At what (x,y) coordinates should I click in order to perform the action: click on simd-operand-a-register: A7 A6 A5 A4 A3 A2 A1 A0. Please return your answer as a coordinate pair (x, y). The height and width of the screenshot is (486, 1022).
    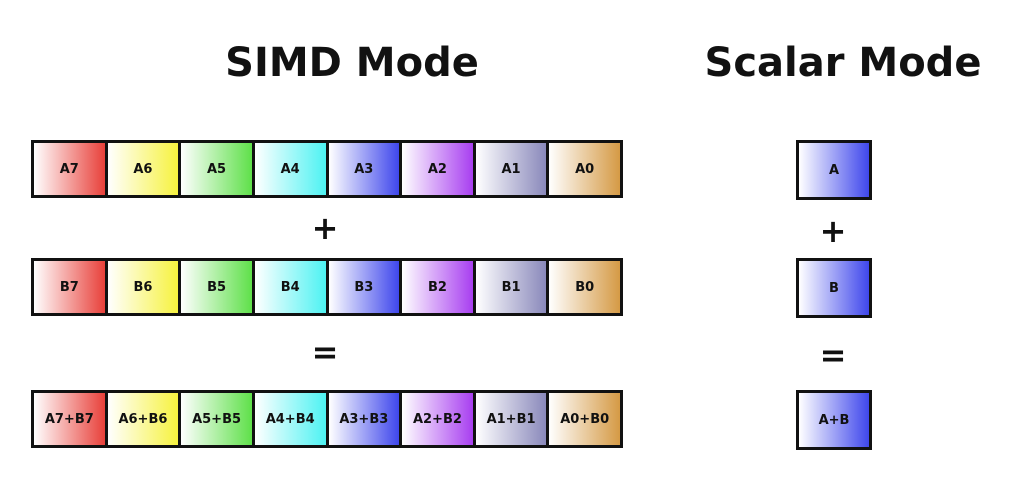
    Looking at the image, I should click on (327, 169).